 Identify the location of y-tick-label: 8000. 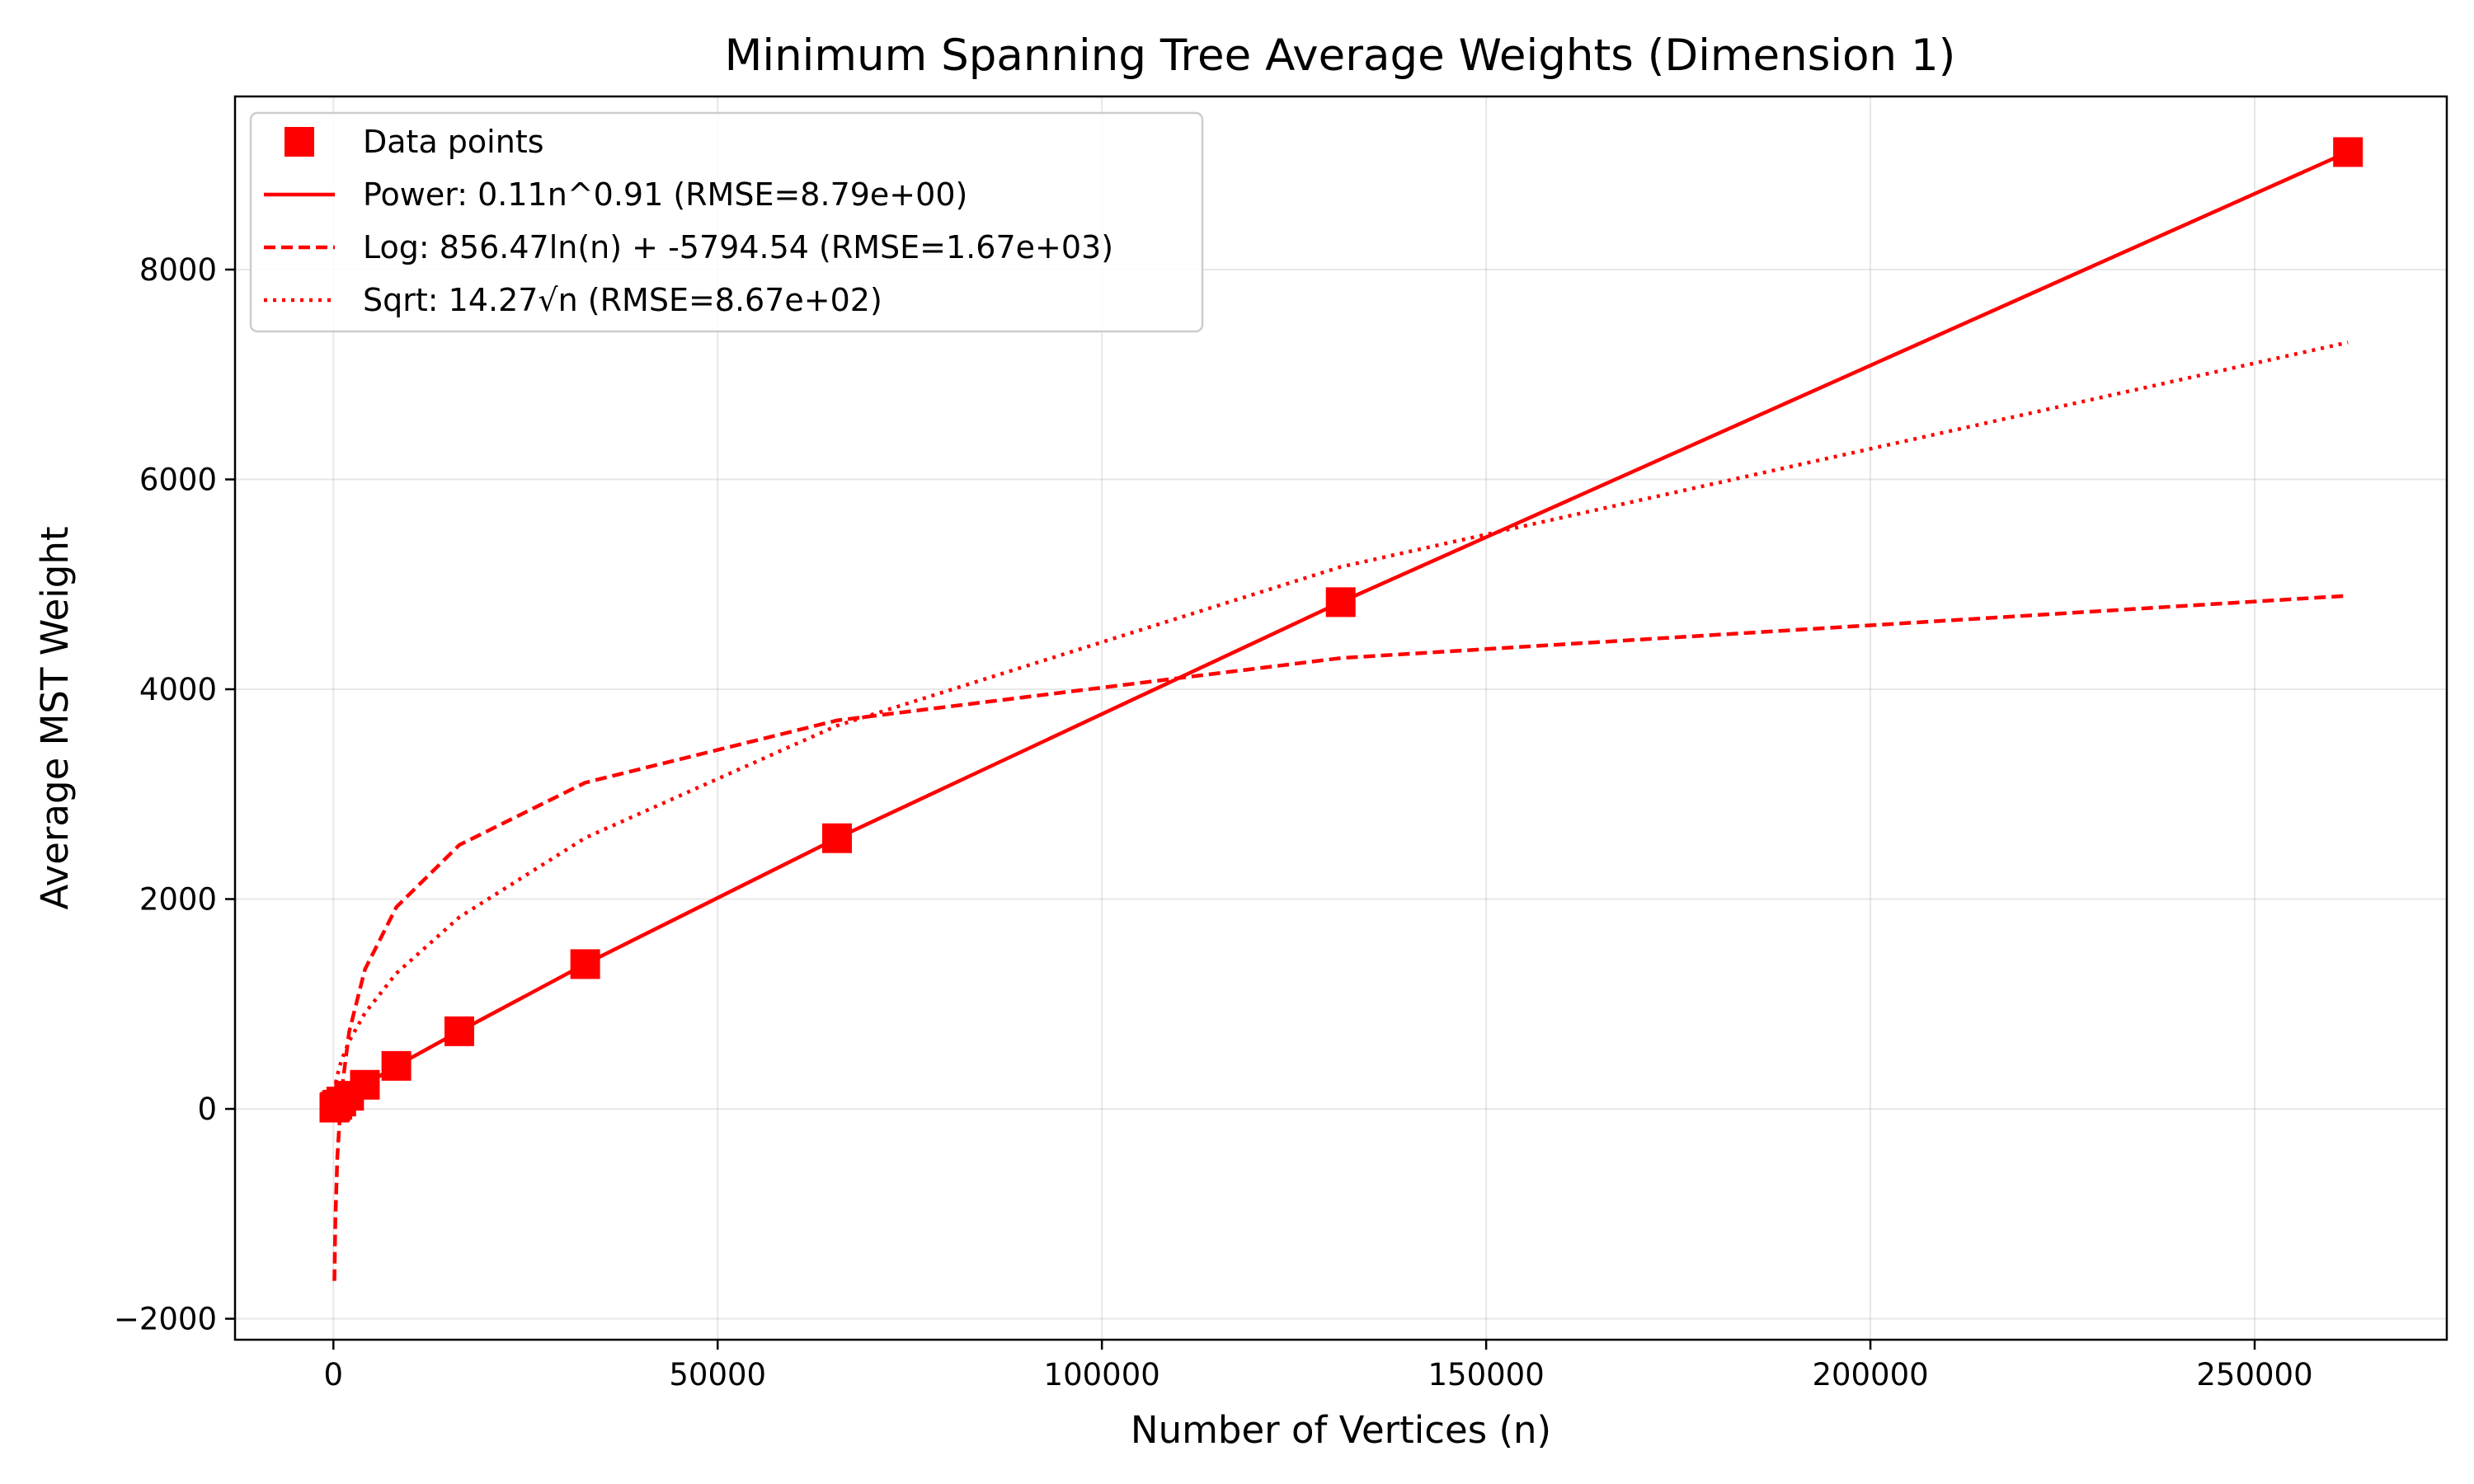
(178, 270).